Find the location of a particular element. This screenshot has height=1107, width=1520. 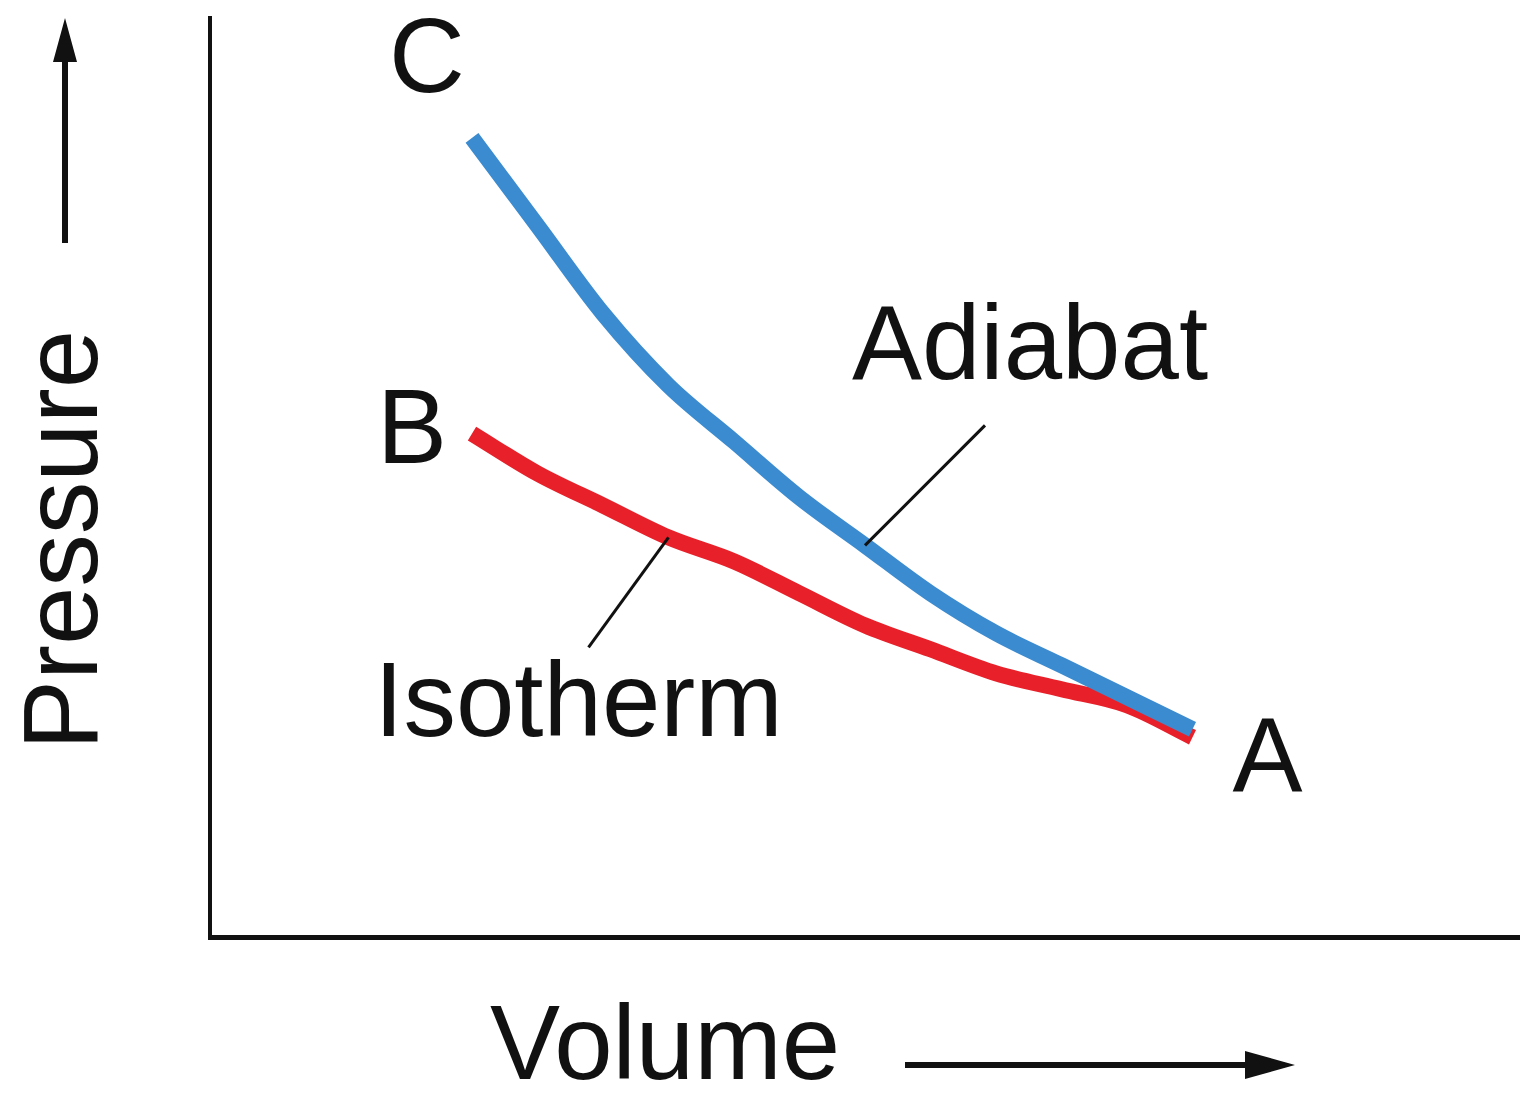

text: C is located at coordinates (427, 57).